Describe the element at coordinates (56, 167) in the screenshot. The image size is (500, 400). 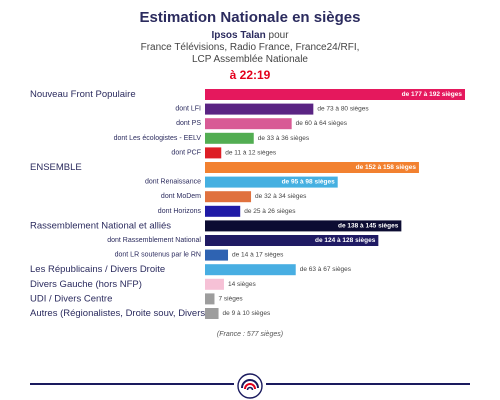
I see `category-label: ENSEMBLE` at that location.